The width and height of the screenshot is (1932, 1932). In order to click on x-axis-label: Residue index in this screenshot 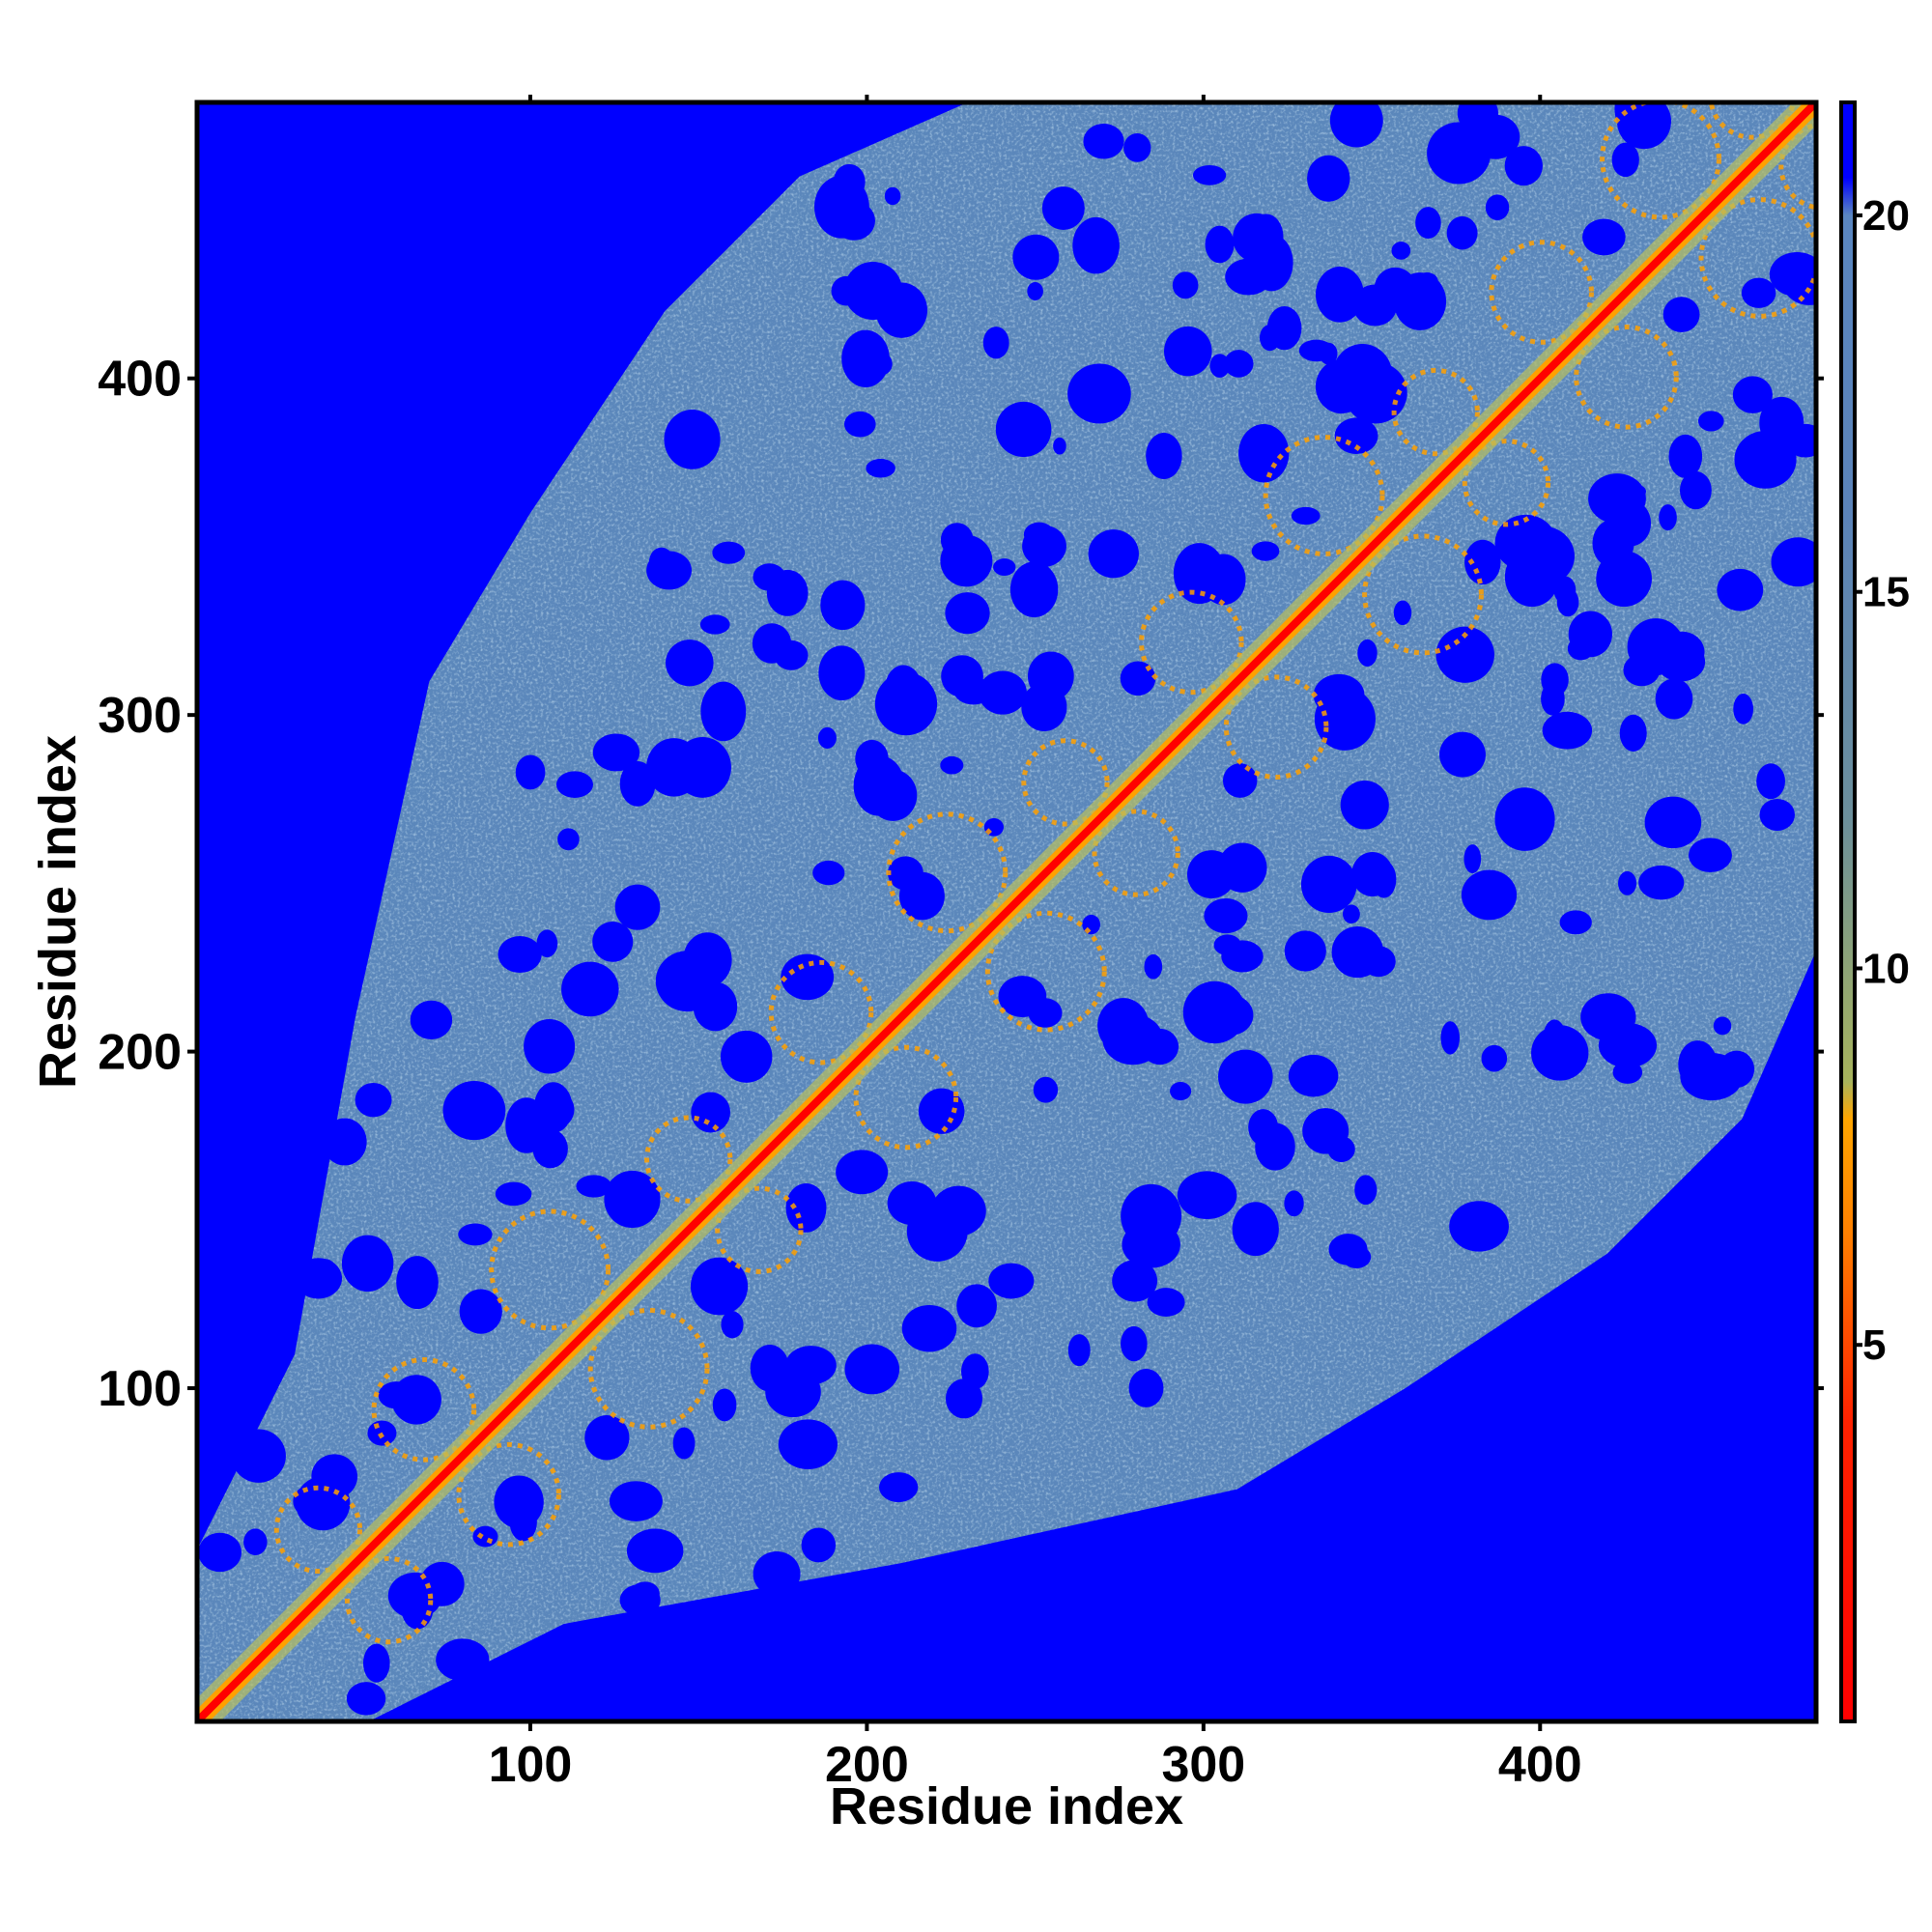, I will do `click(1006, 1806)`.